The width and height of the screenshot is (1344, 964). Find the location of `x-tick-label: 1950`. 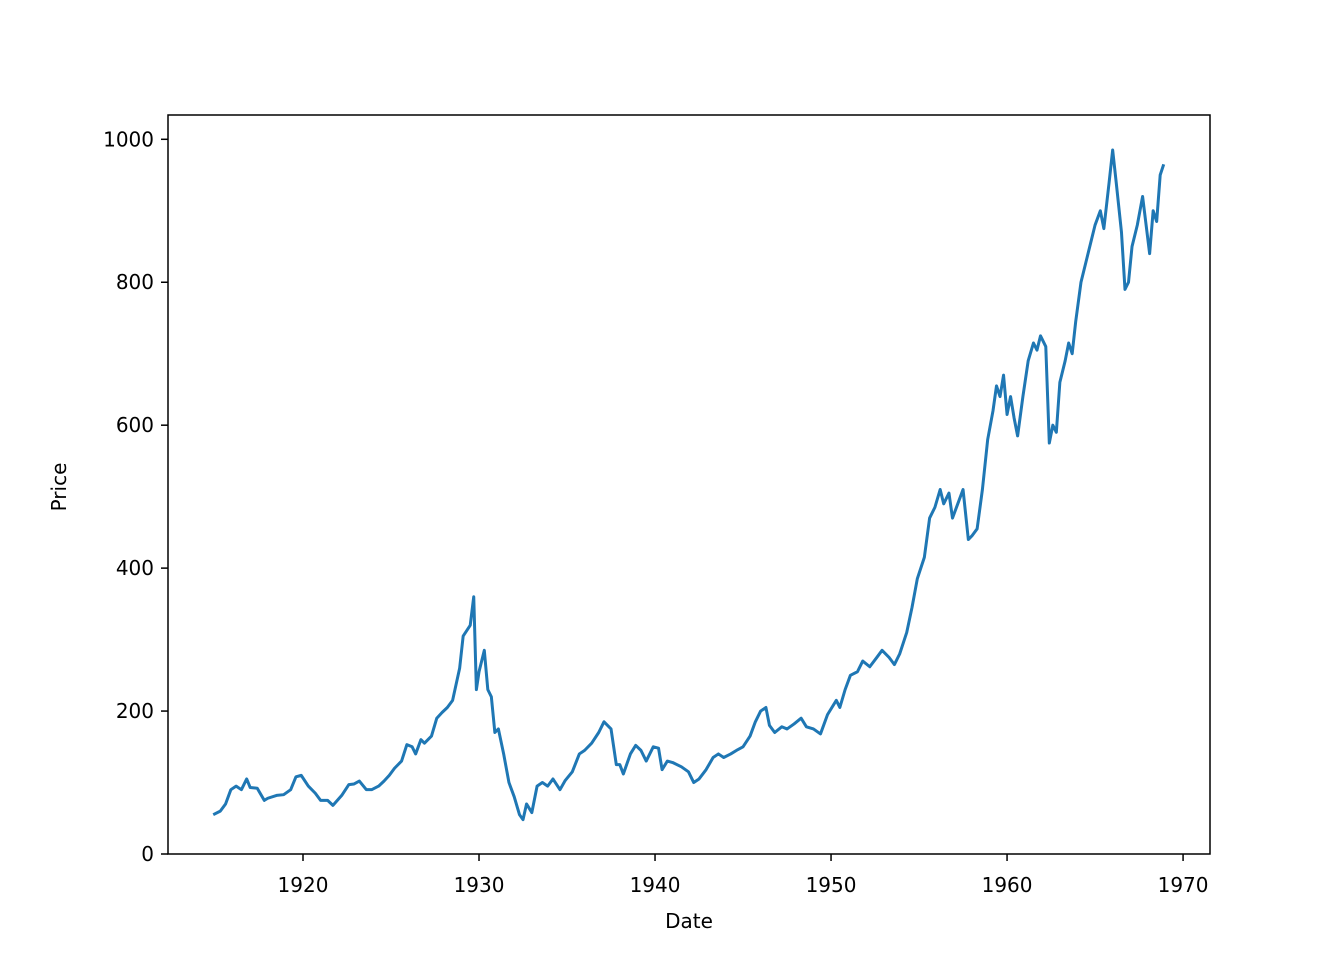

x-tick-label: 1950 is located at coordinates (831, 885).